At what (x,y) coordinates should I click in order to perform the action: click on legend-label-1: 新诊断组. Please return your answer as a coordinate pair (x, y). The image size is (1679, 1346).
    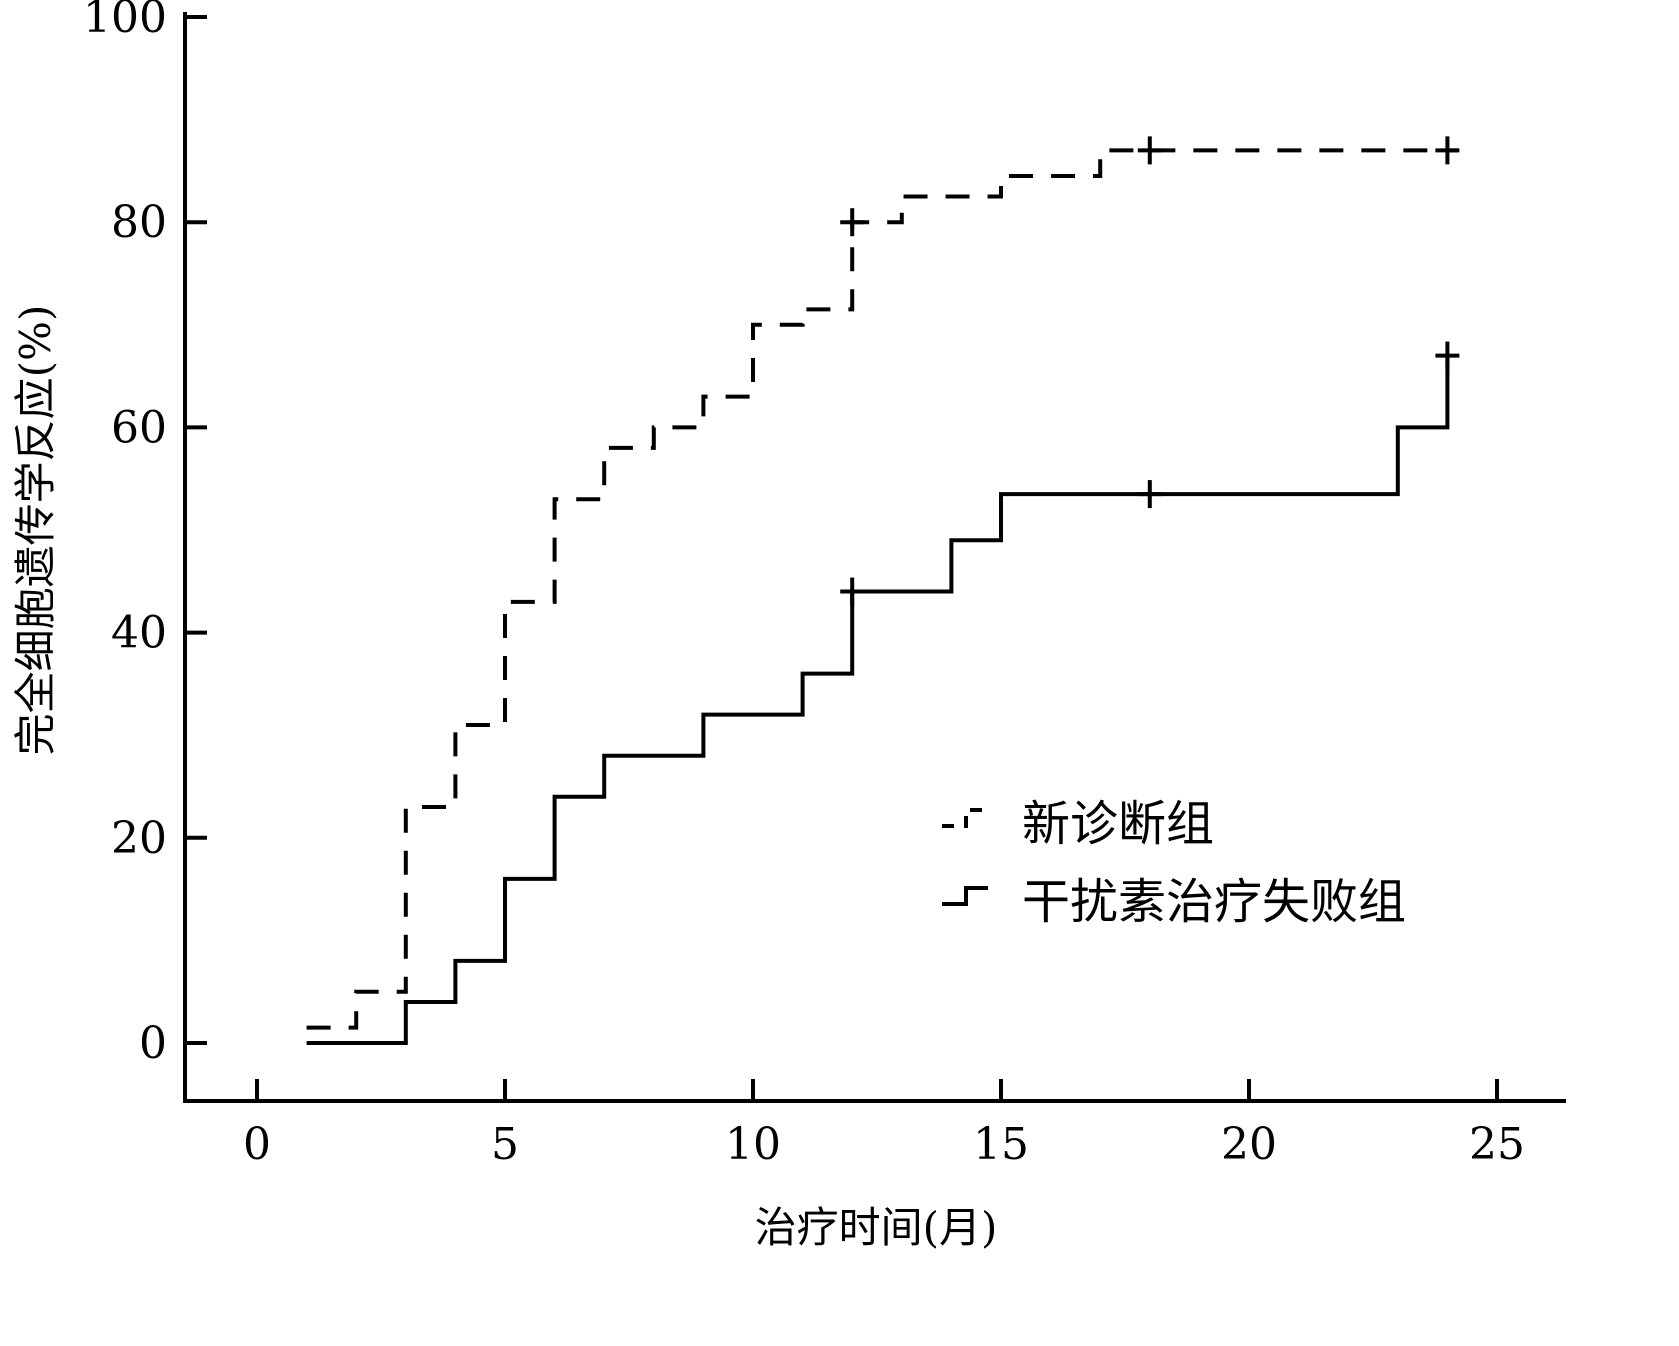
    Looking at the image, I should click on (1118, 824).